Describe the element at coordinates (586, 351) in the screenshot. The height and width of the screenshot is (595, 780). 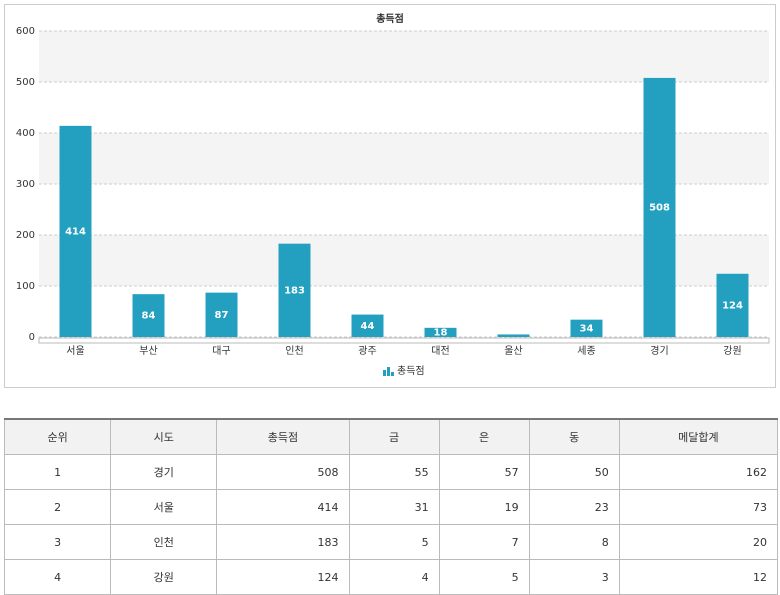
I see `x-tick-label: 세종` at that location.